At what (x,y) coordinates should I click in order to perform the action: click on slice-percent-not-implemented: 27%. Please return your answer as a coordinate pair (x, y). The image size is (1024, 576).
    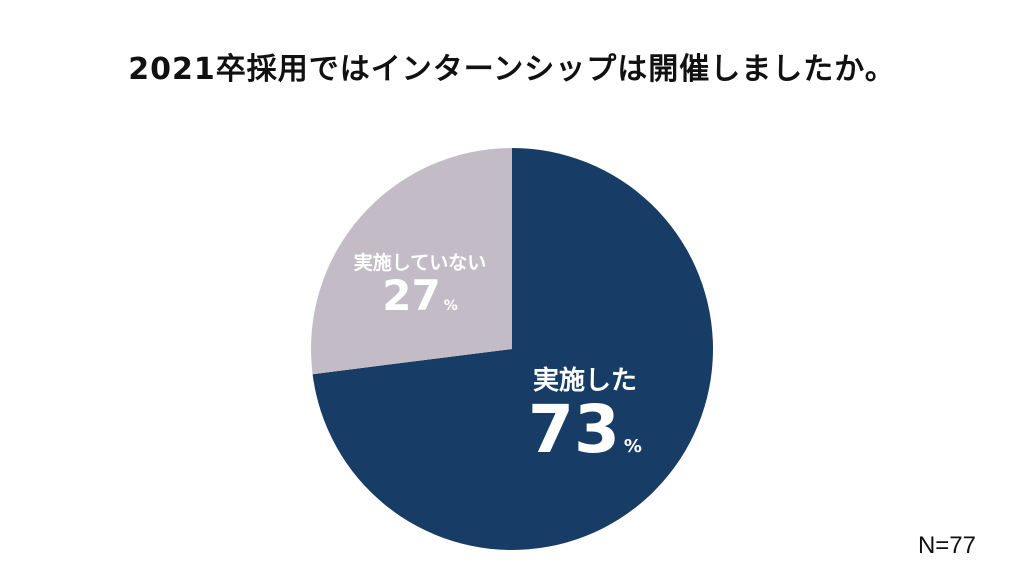
    Looking at the image, I should click on (420, 295).